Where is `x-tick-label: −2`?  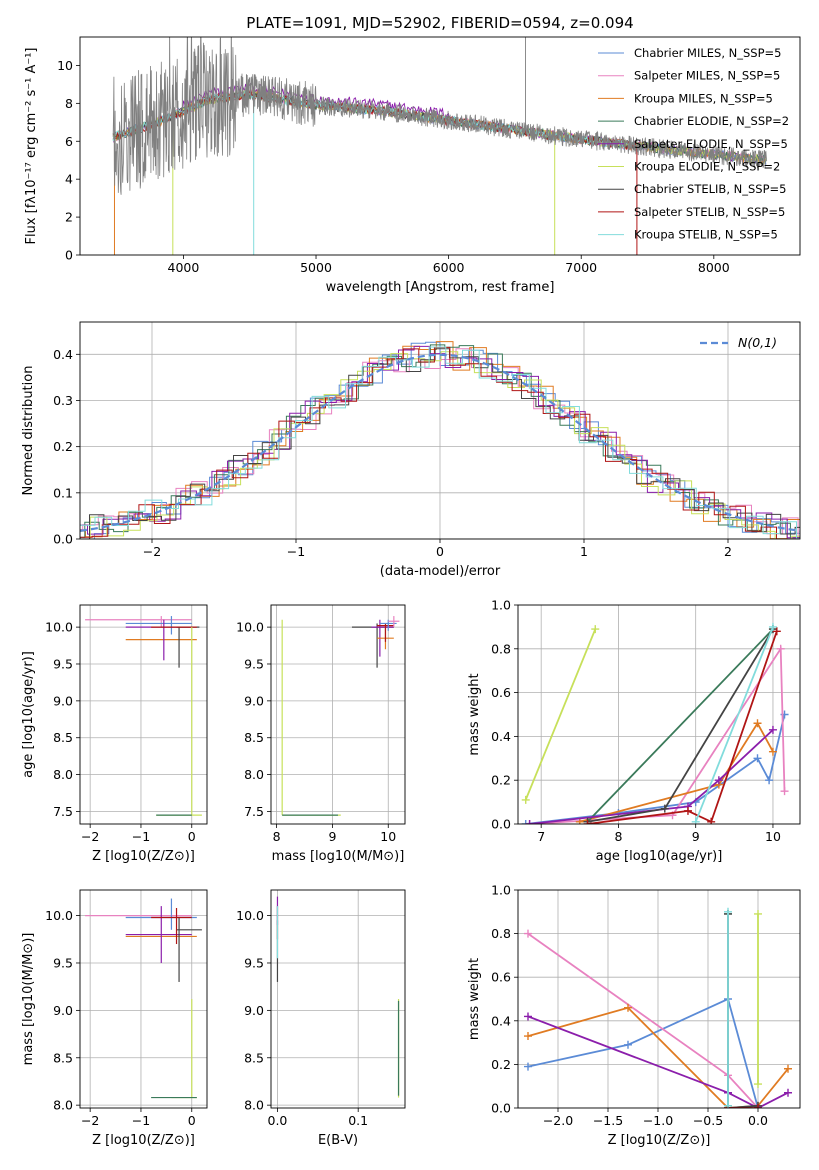
x-tick-label: −2 is located at coordinates (90, 836).